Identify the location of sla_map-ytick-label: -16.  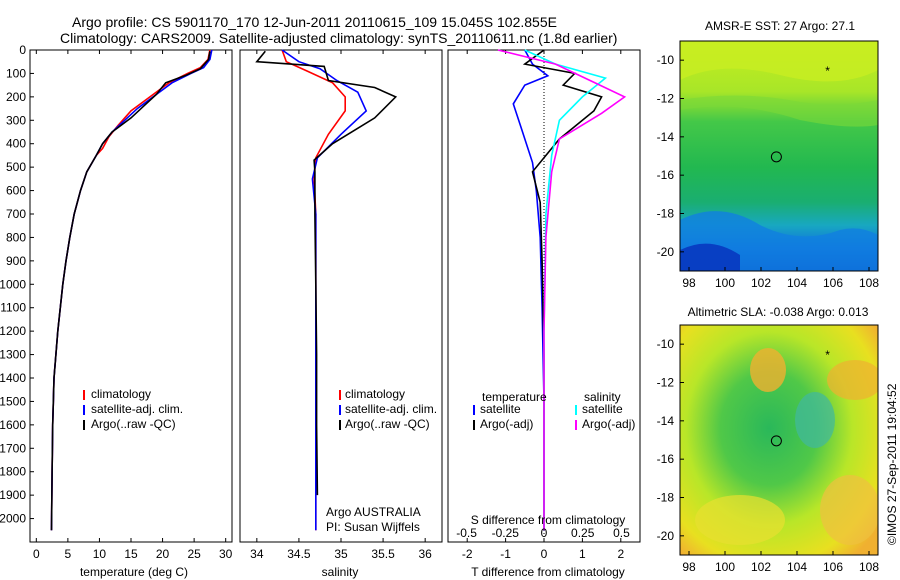
(666, 459).